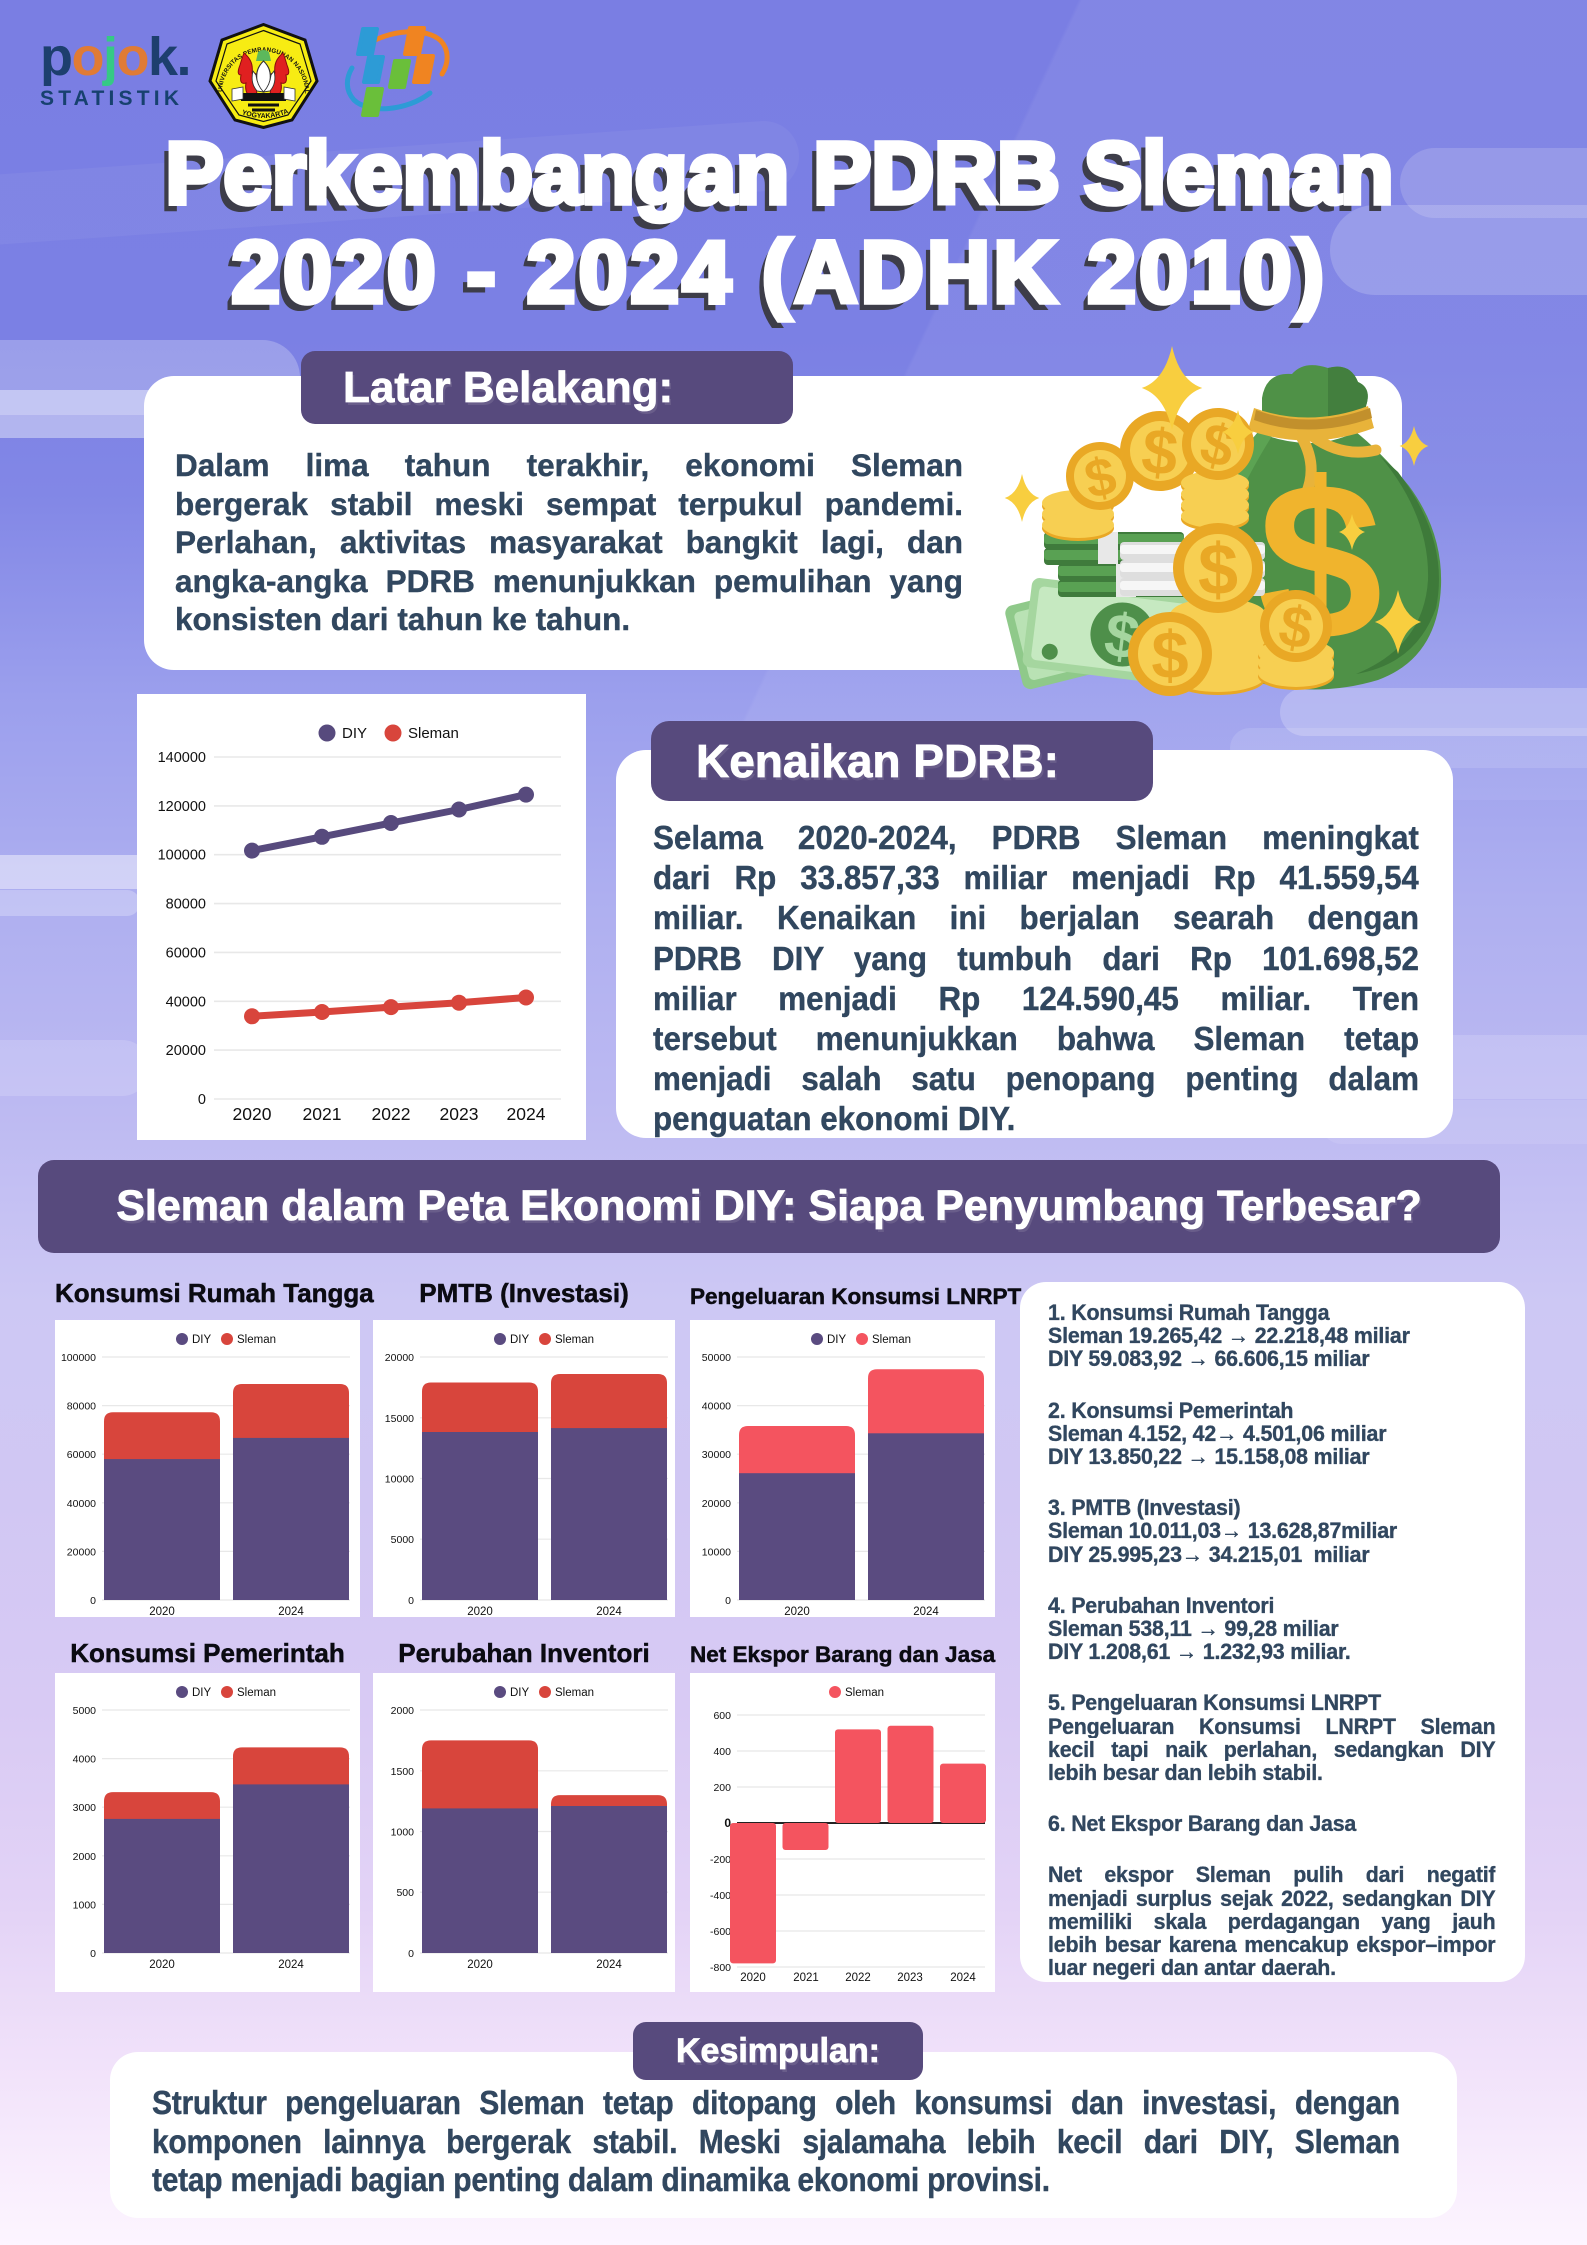 The image size is (1587, 2245). Describe the element at coordinates (722, 1788) in the screenshot. I see `svg-text: 200` at that location.